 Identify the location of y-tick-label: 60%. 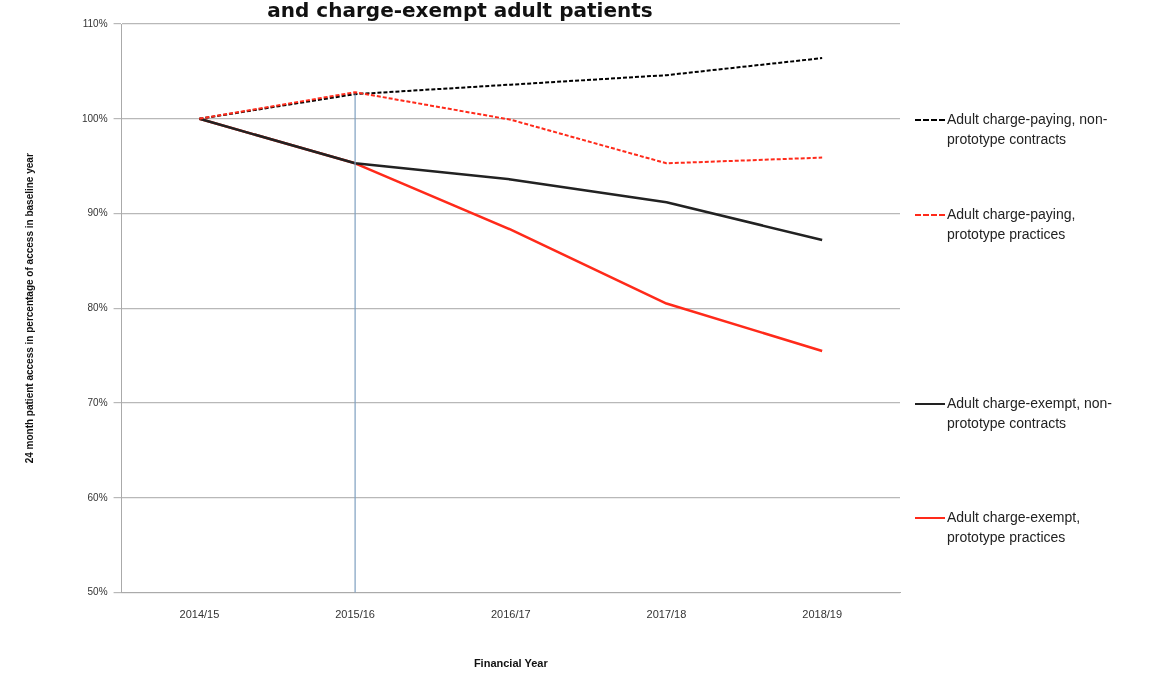
(97, 497).